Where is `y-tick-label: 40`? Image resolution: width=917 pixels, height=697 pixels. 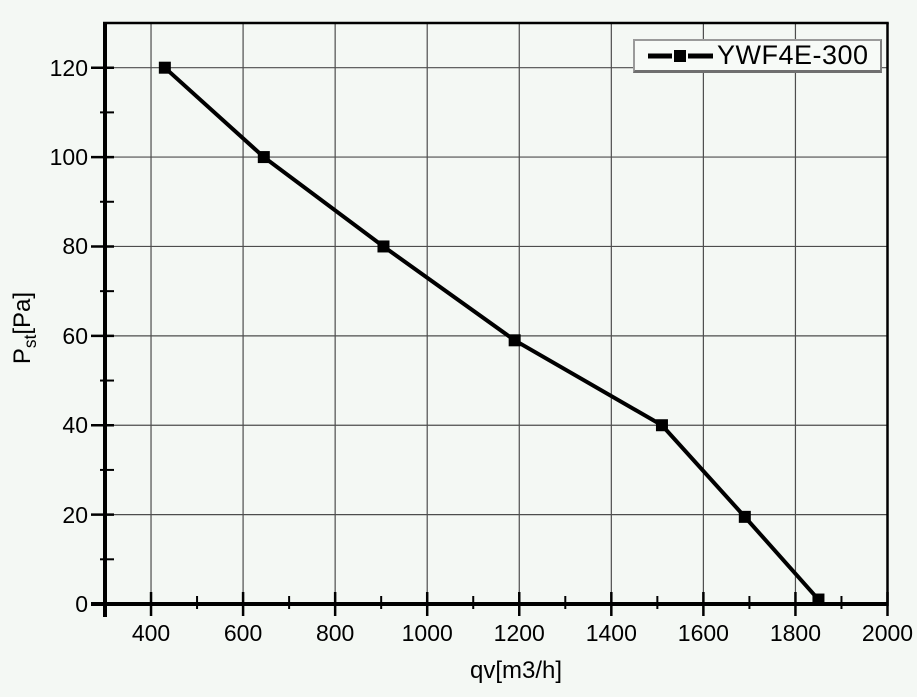 y-tick-label: 40 is located at coordinates (75, 425).